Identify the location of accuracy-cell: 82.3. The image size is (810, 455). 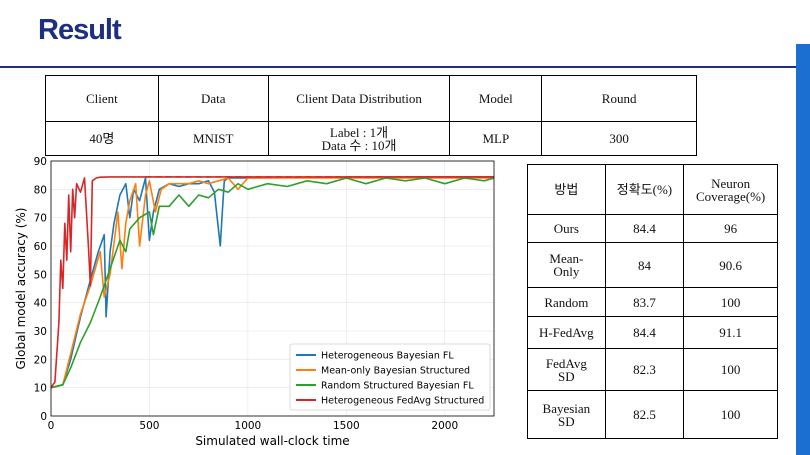
(644, 369).